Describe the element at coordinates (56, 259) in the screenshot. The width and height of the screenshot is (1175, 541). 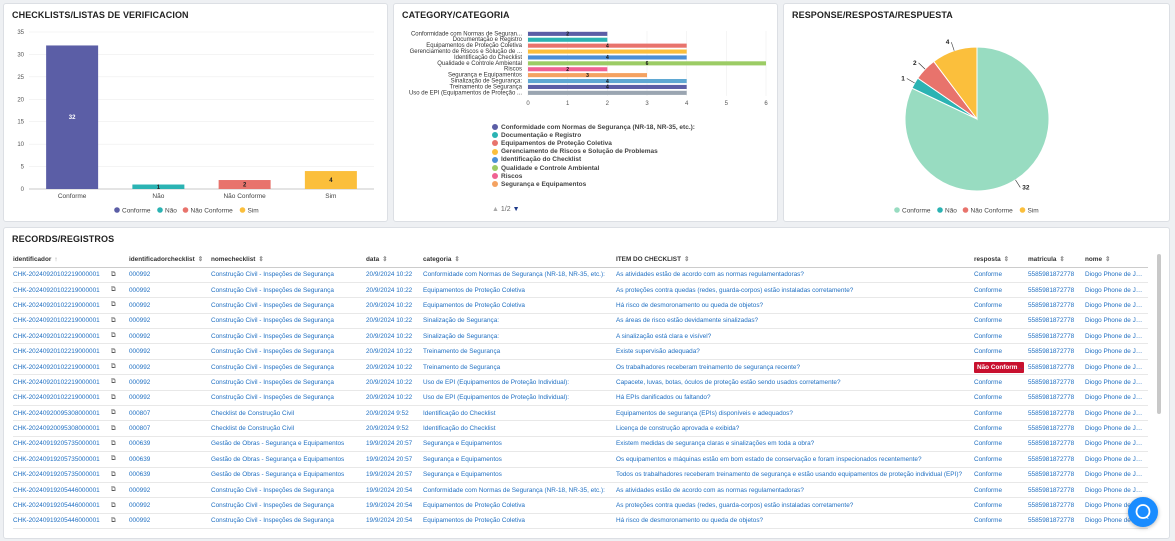
I see `sort-icon: ↑` at that location.